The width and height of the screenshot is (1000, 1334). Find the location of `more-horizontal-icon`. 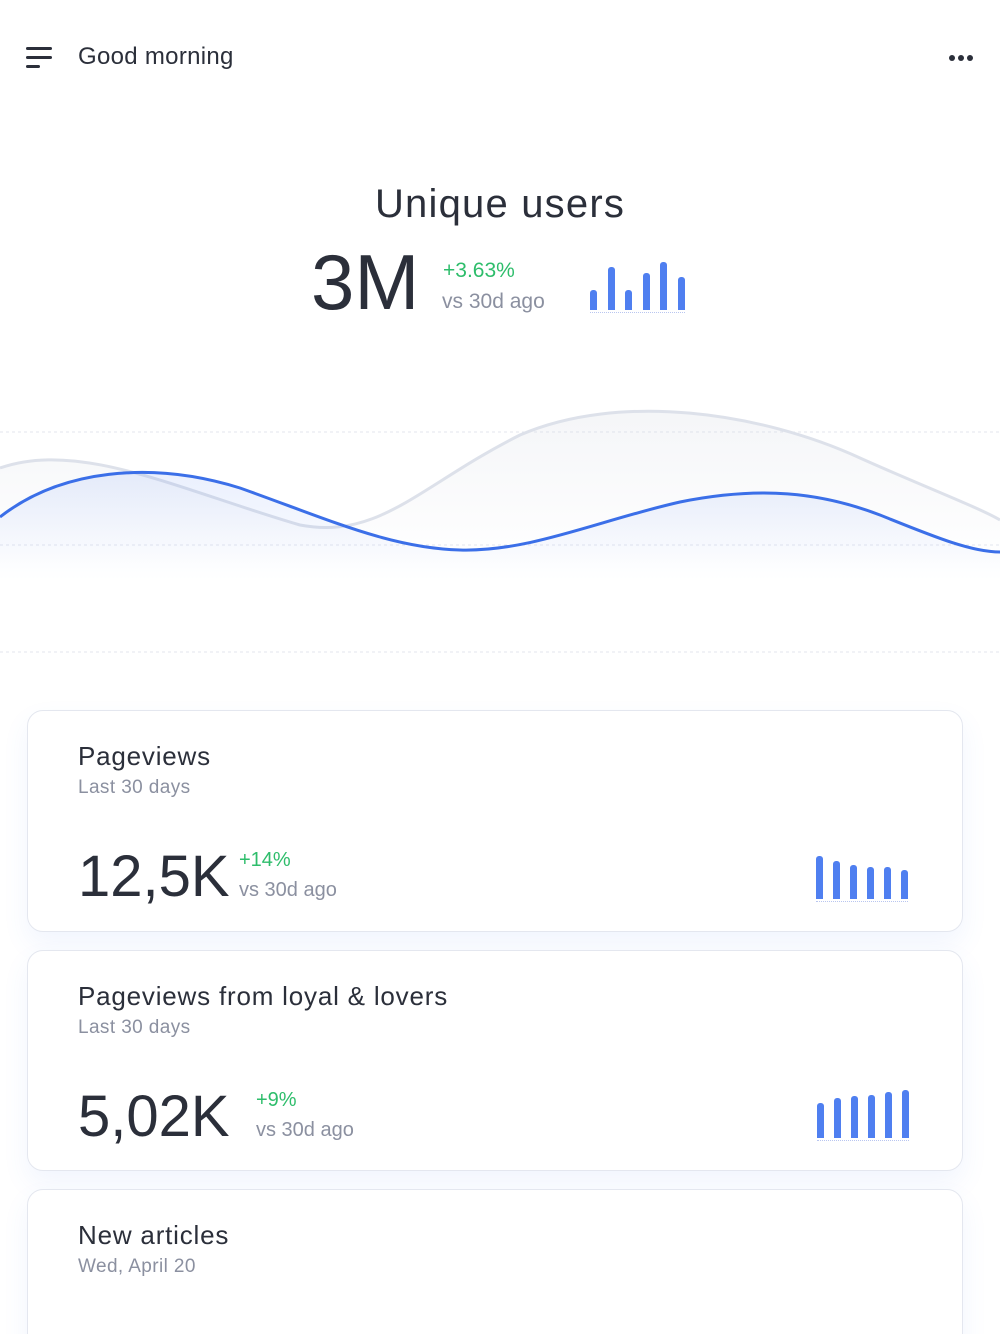

more-horizontal-icon is located at coordinates (961, 58).